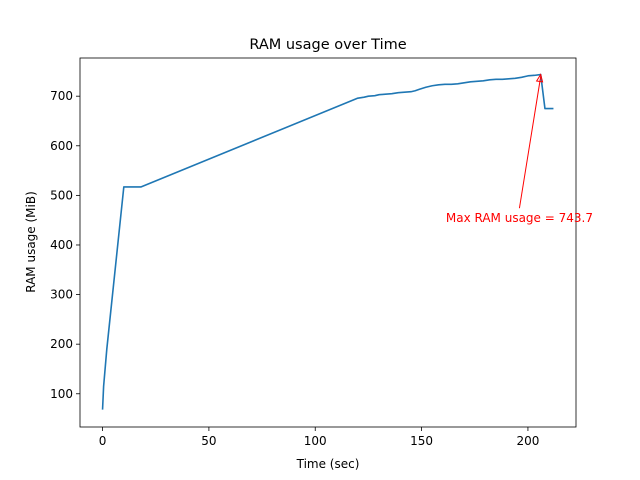 This screenshot has width=640, height=480. What do you see at coordinates (208, 441) in the screenshot?
I see `x-tick-label: 50` at bounding box center [208, 441].